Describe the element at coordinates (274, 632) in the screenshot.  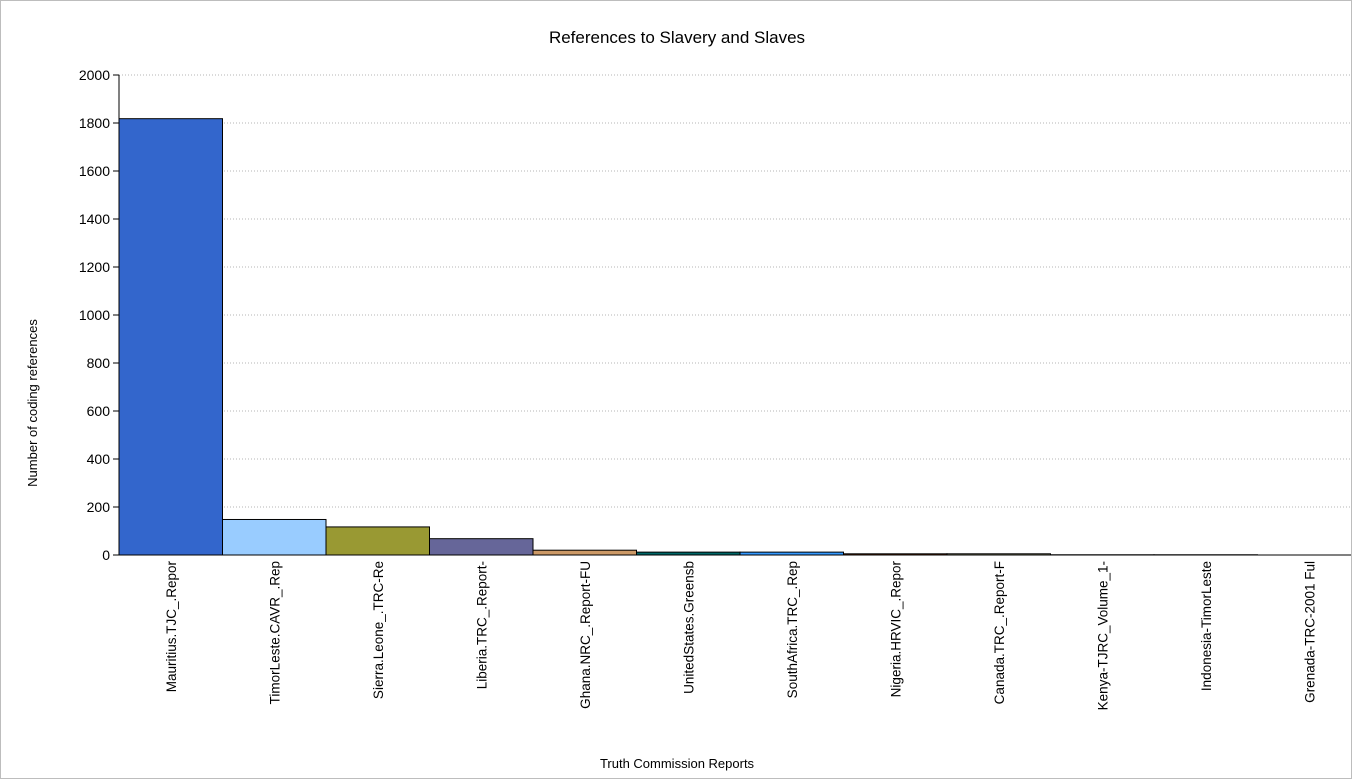
I see `x-category-label: TimorLeste.CAVR_.Rep` at that location.